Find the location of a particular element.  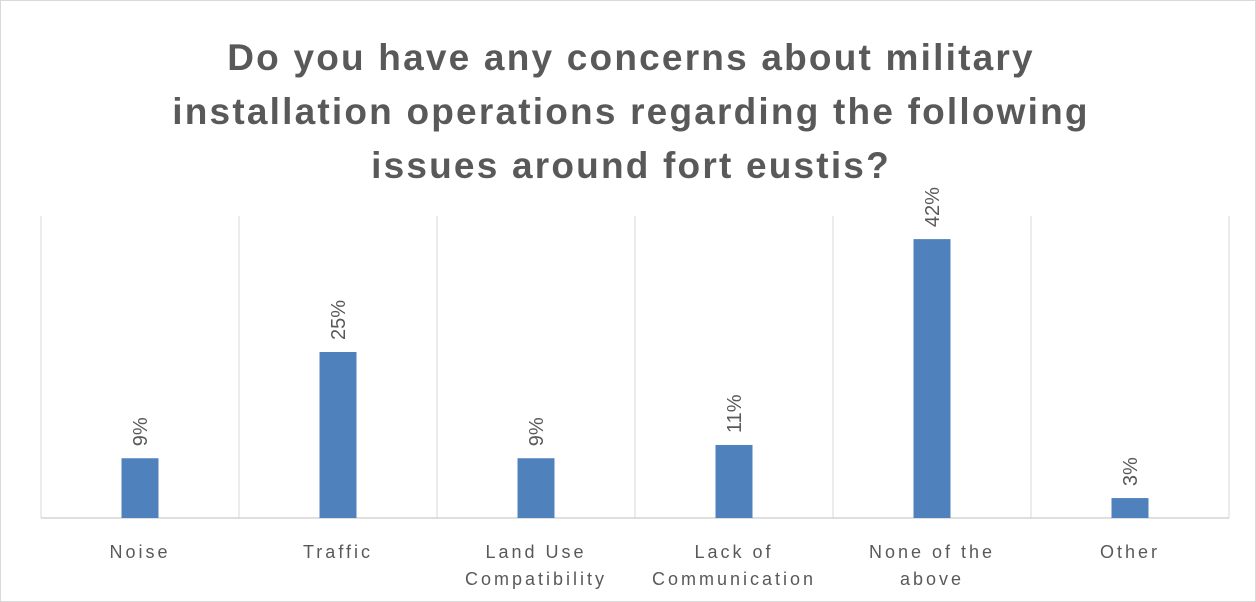

data-label: 3% is located at coordinates (1131, 471).